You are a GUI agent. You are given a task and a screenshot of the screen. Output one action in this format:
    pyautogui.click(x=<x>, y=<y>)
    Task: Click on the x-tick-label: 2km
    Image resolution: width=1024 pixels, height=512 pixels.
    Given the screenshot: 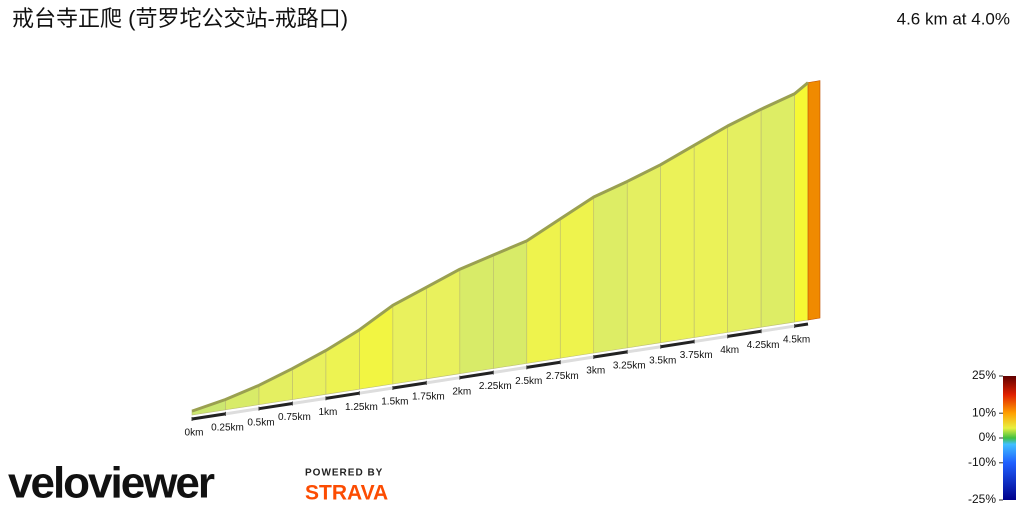 What is the action you would take?
    pyautogui.click(x=461, y=391)
    